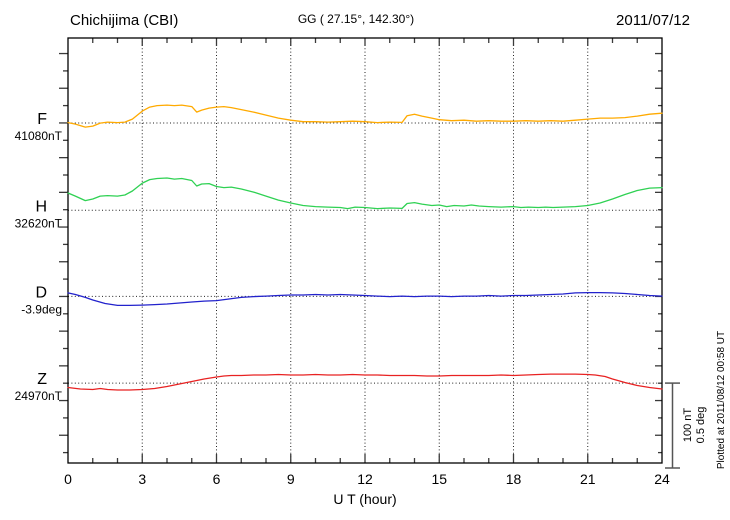  I want to click on x-tick-label-21: 21, so click(588, 479).